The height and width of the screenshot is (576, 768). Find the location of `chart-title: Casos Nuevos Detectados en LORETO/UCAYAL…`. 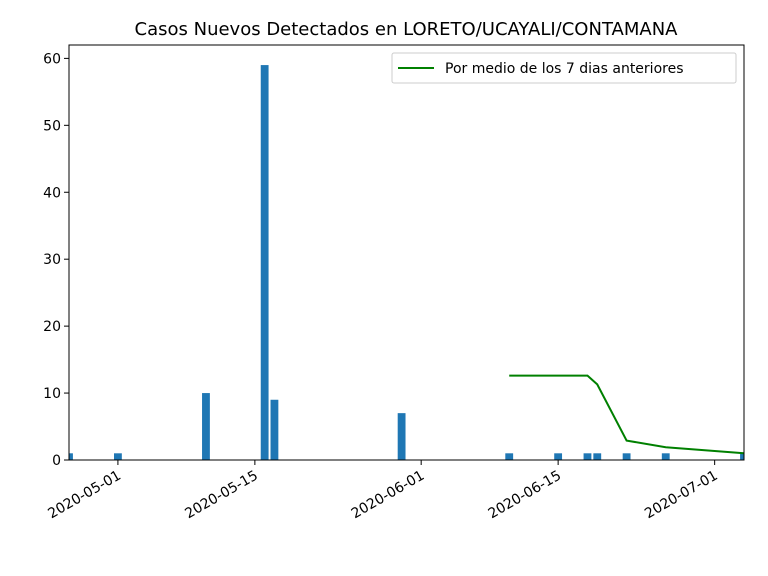

chart-title: Casos Nuevos Detectados en LORETO/UCAYAL… is located at coordinates (407, 29).